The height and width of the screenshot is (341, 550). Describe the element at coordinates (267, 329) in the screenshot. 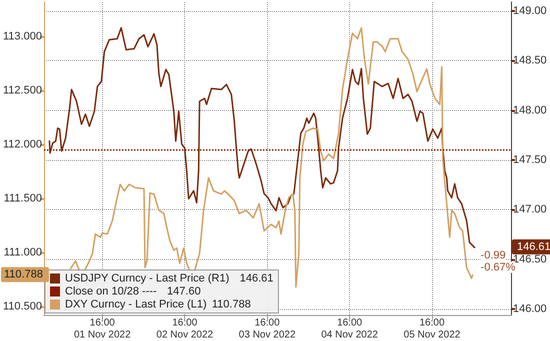

I see `x-tick-label: 16:00 03 Nov 2022` at that location.